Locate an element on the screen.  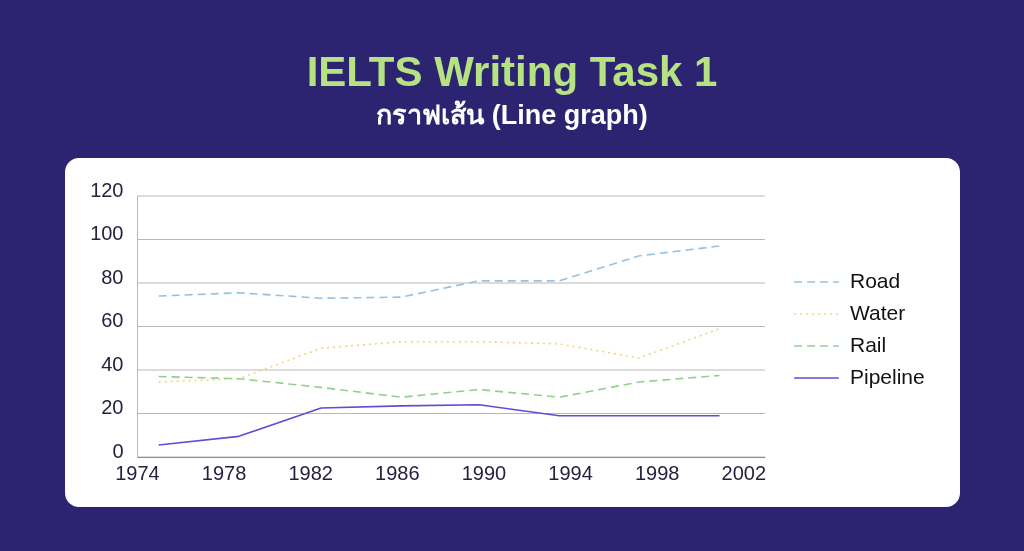
x-tick-label: 1994 is located at coordinates (570, 472).